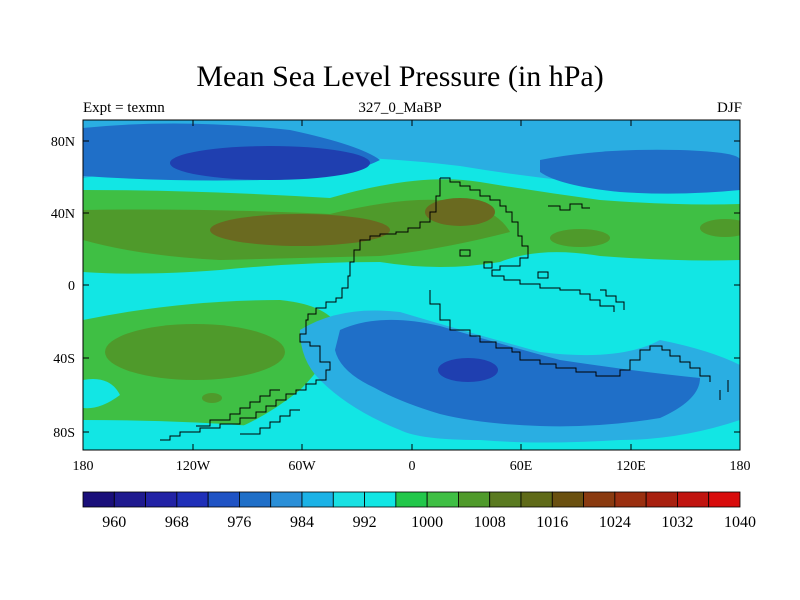 The width and height of the screenshot is (800, 600). Describe the element at coordinates (552, 522) in the screenshot. I see `colorbar-label: 1016` at that location.